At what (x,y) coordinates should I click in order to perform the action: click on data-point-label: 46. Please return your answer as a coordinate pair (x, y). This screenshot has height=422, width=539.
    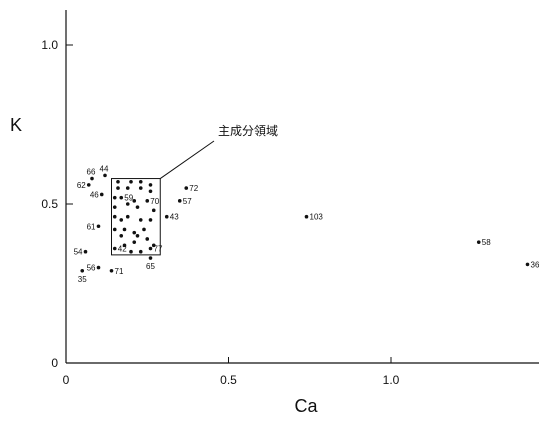
    Looking at the image, I should click on (94, 194).